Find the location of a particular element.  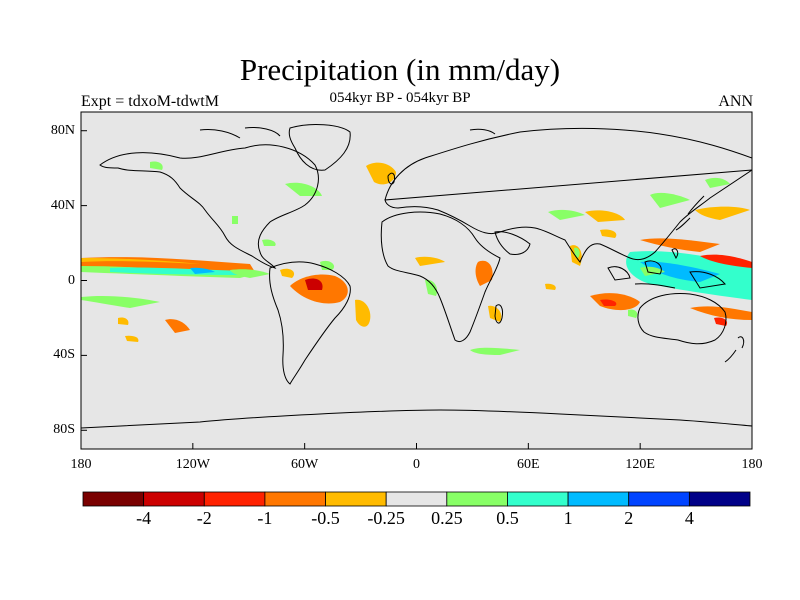

madagascar-coast is located at coordinates (498, 314).